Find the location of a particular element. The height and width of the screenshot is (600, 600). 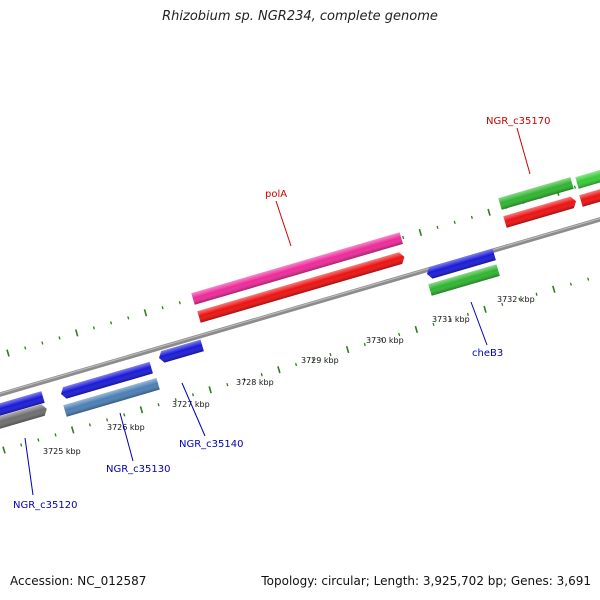

feature-f-pink-polA is located at coordinates (297, 268).